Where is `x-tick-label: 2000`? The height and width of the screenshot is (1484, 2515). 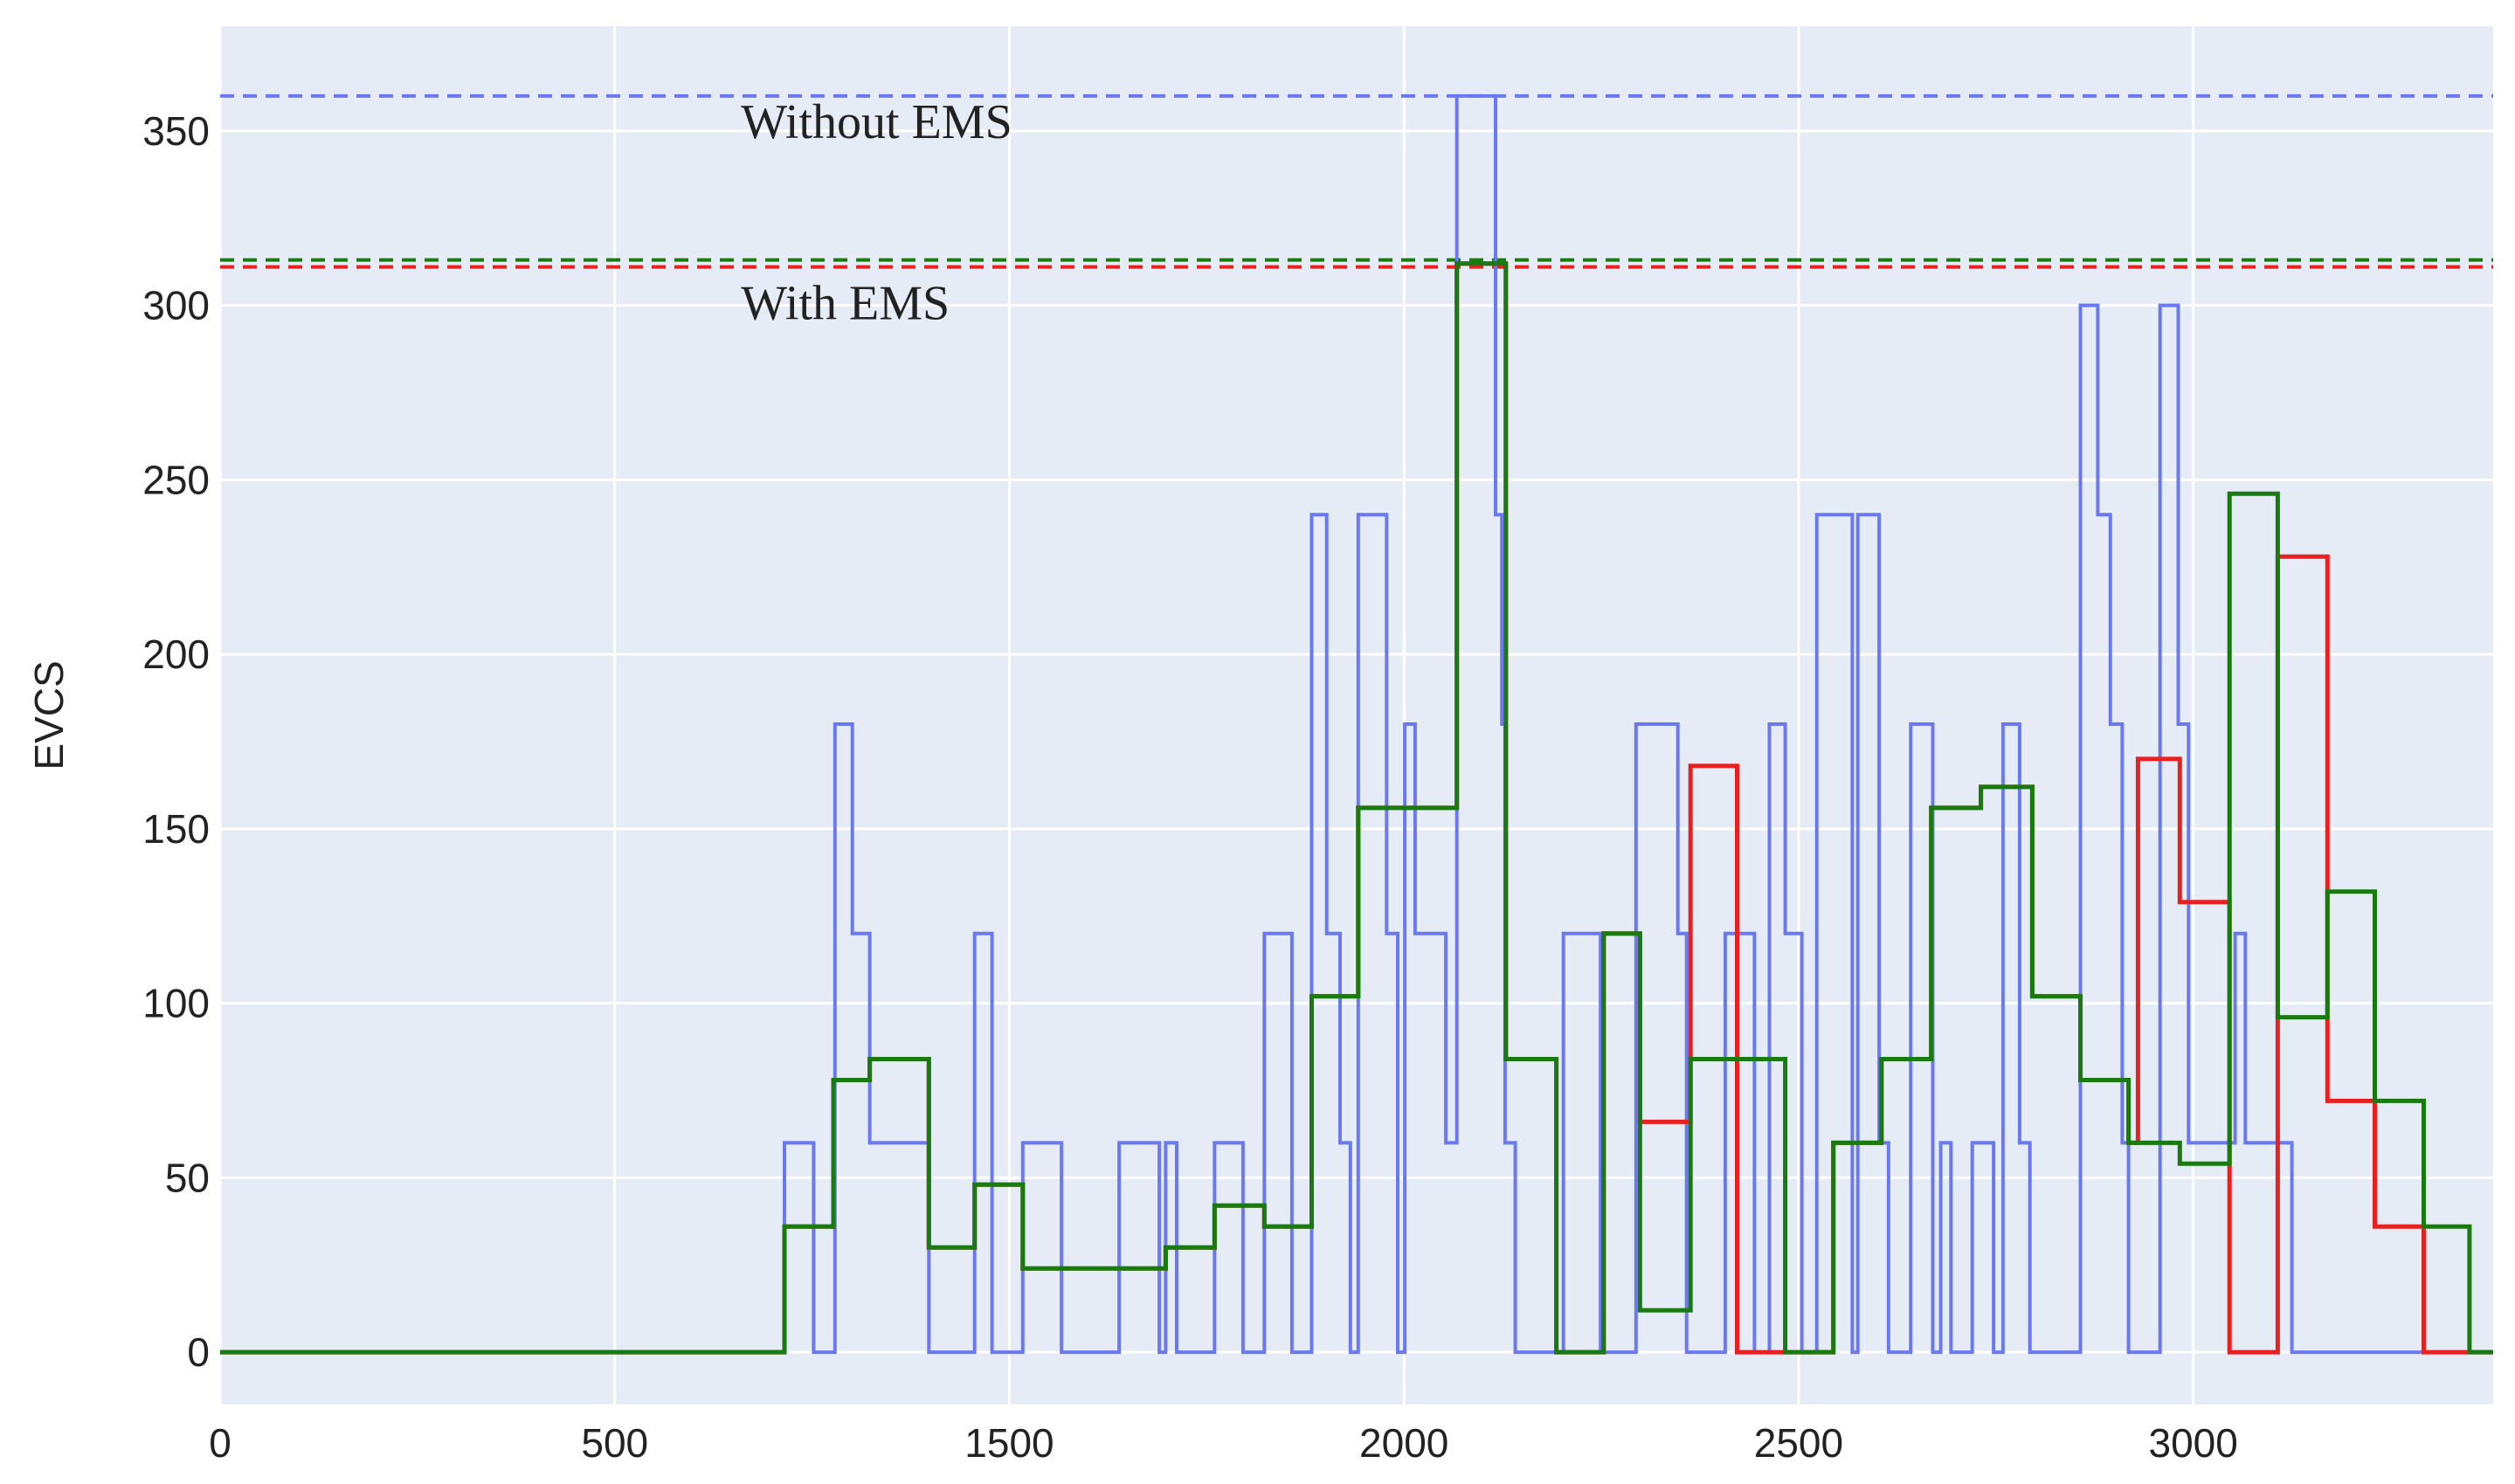
x-tick-label: 2000 is located at coordinates (1403, 1443).